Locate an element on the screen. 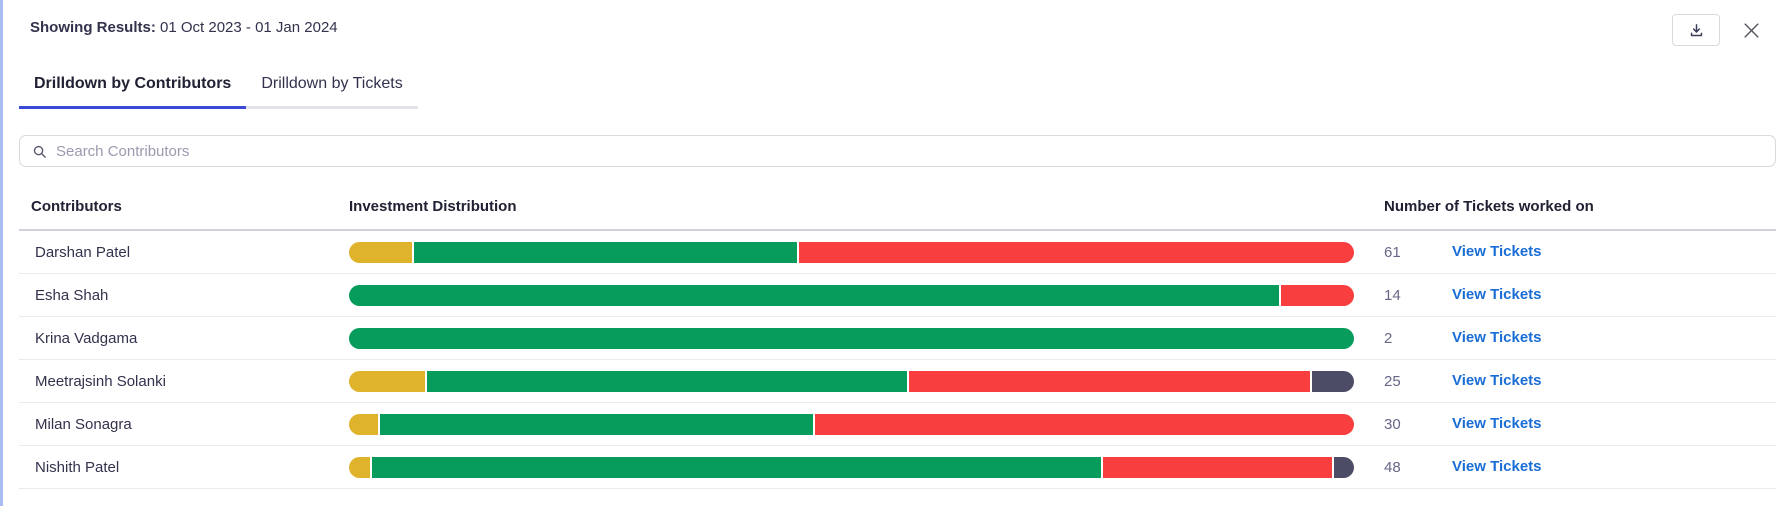  table-row: Nishith Patel 48 View Tickets is located at coordinates (897, 467).